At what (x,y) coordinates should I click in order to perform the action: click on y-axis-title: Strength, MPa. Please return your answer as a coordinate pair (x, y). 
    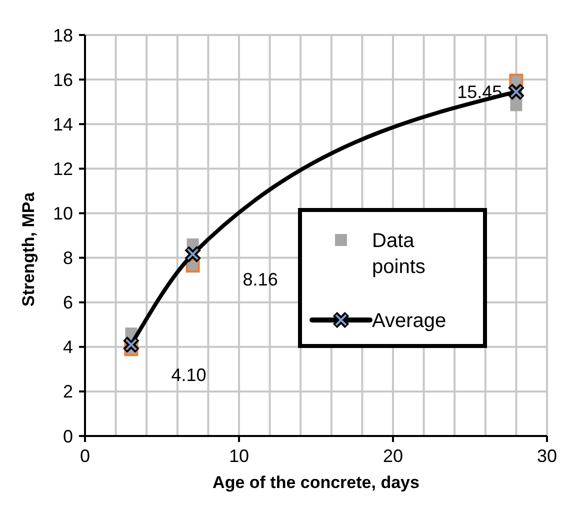
    Looking at the image, I should click on (28, 249).